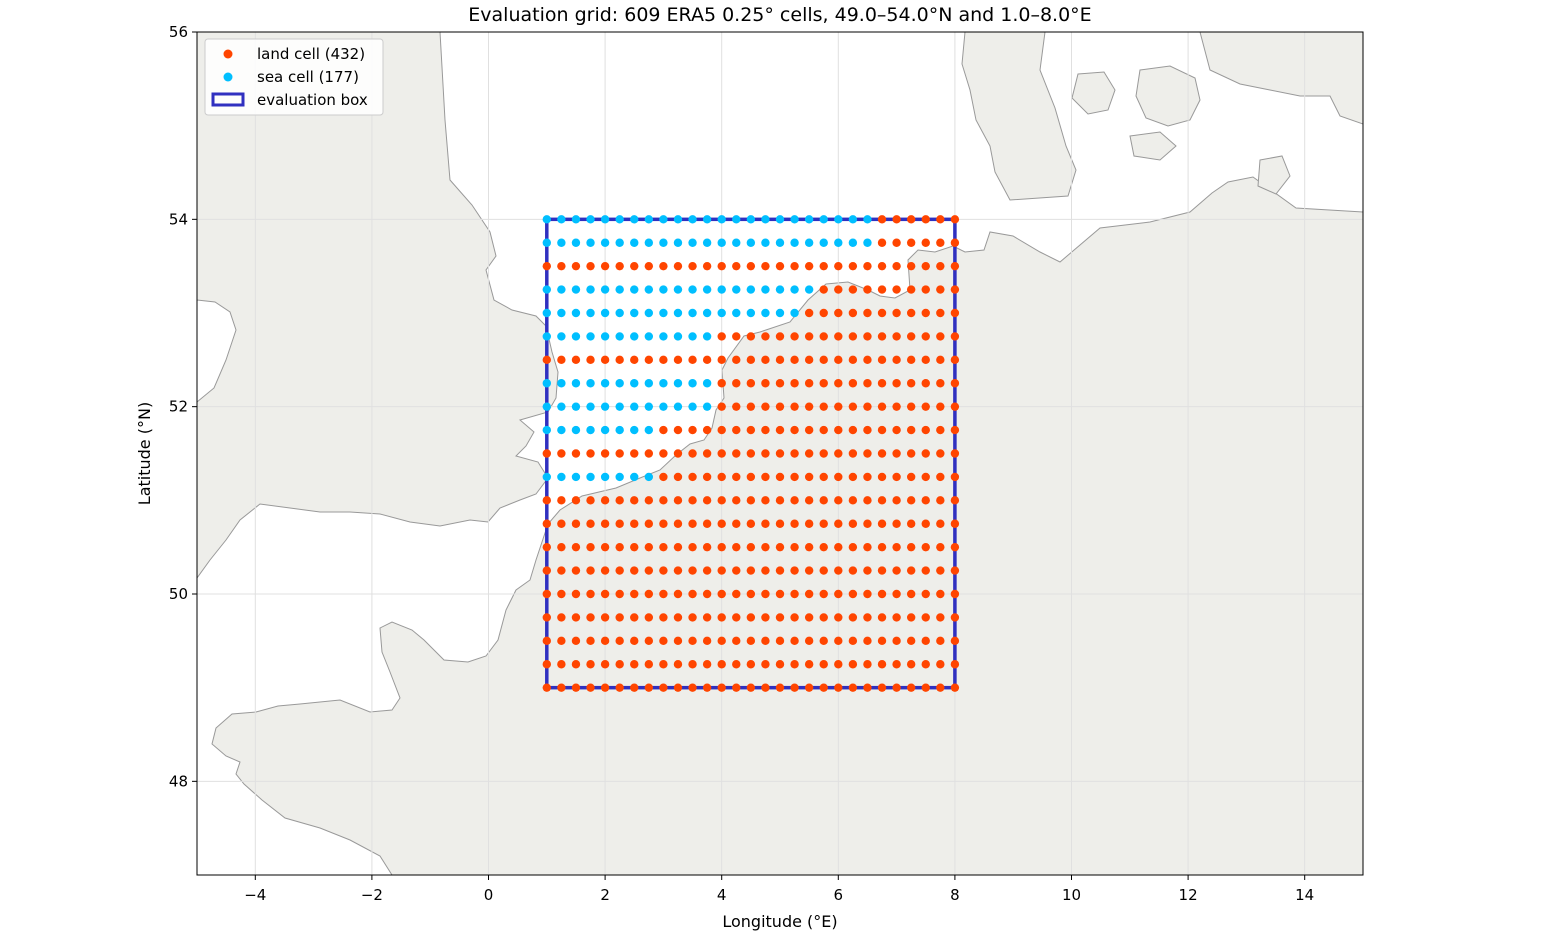  I want to click on zealand-island, so click(1168, 96).